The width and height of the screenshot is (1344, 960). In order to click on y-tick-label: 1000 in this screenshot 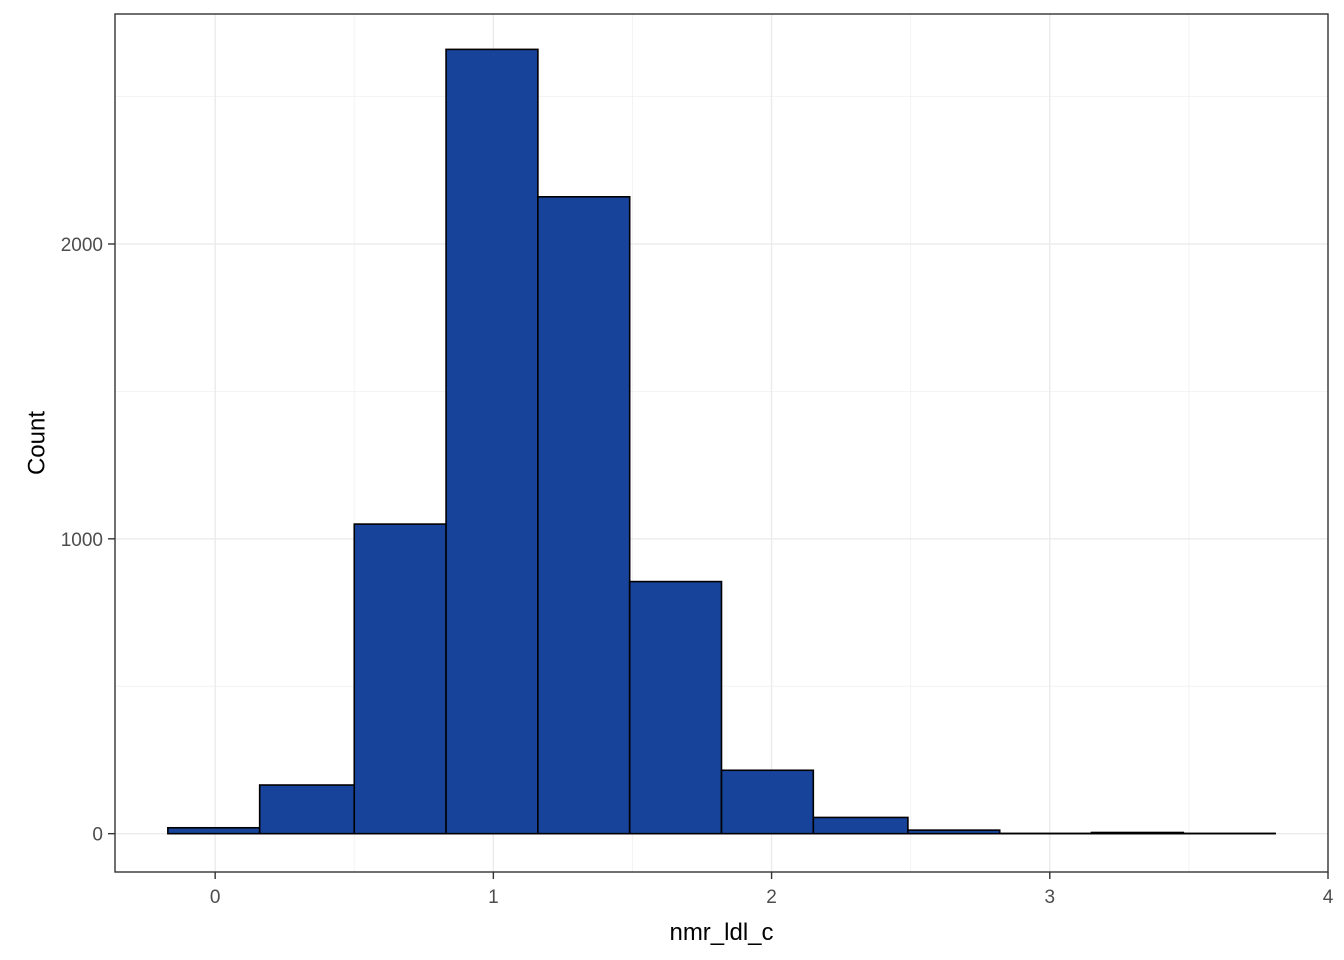, I will do `click(82, 540)`.